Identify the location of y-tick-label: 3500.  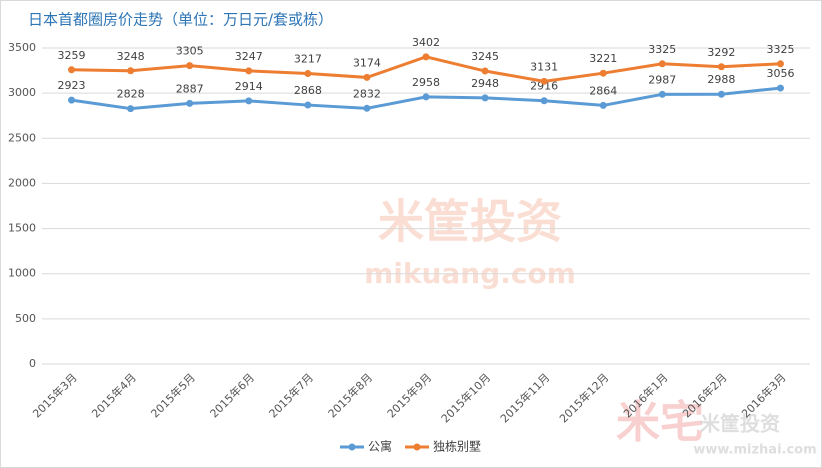
(22, 47).